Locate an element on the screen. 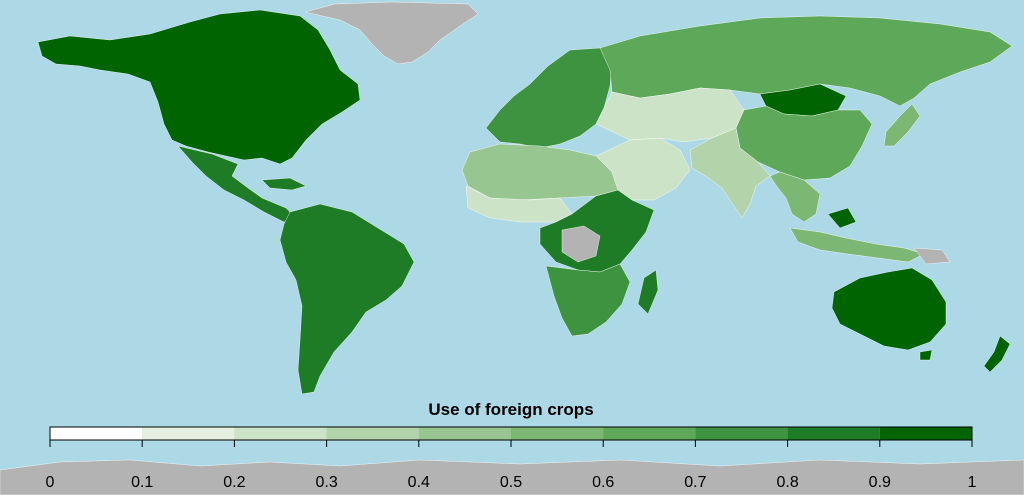 The width and height of the screenshot is (1024, 495). region-malaysia is located at coordinates (842, 218).